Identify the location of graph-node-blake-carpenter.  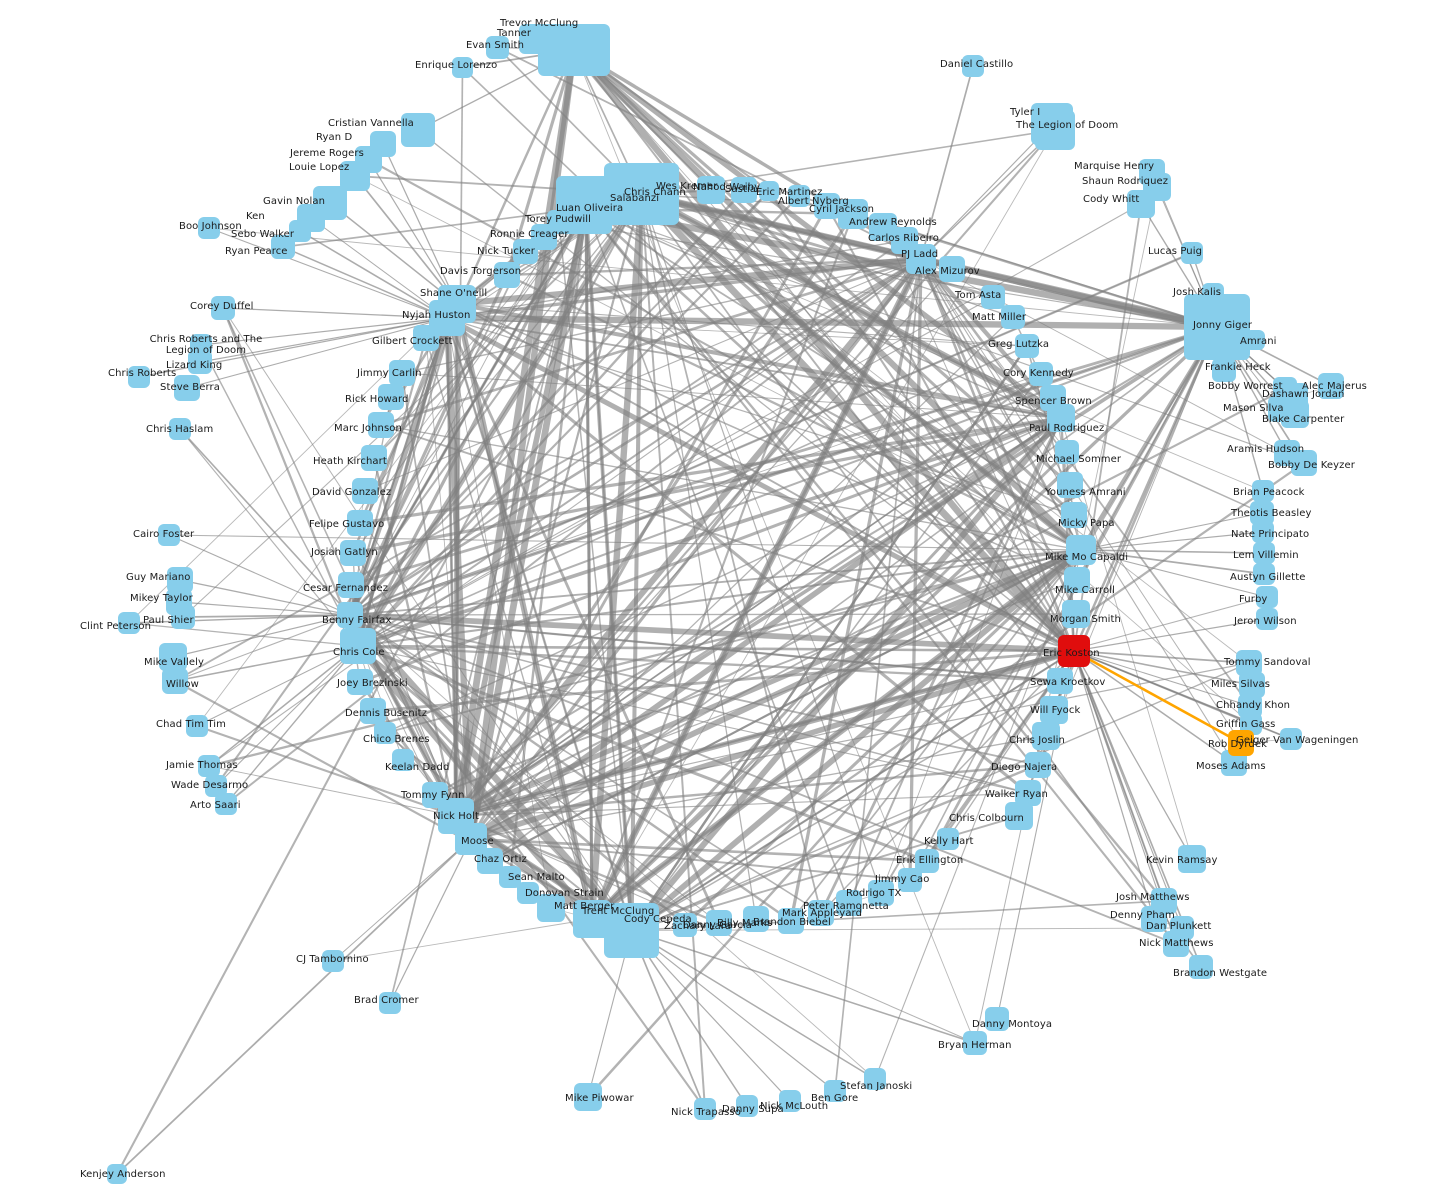
(1295, 414).